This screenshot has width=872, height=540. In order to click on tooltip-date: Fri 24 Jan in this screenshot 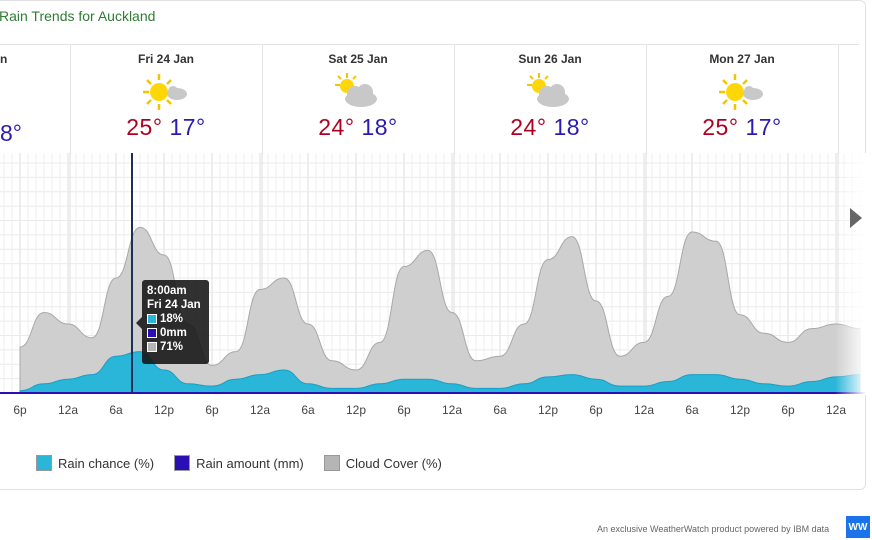, I will do `click(174, 305)`.